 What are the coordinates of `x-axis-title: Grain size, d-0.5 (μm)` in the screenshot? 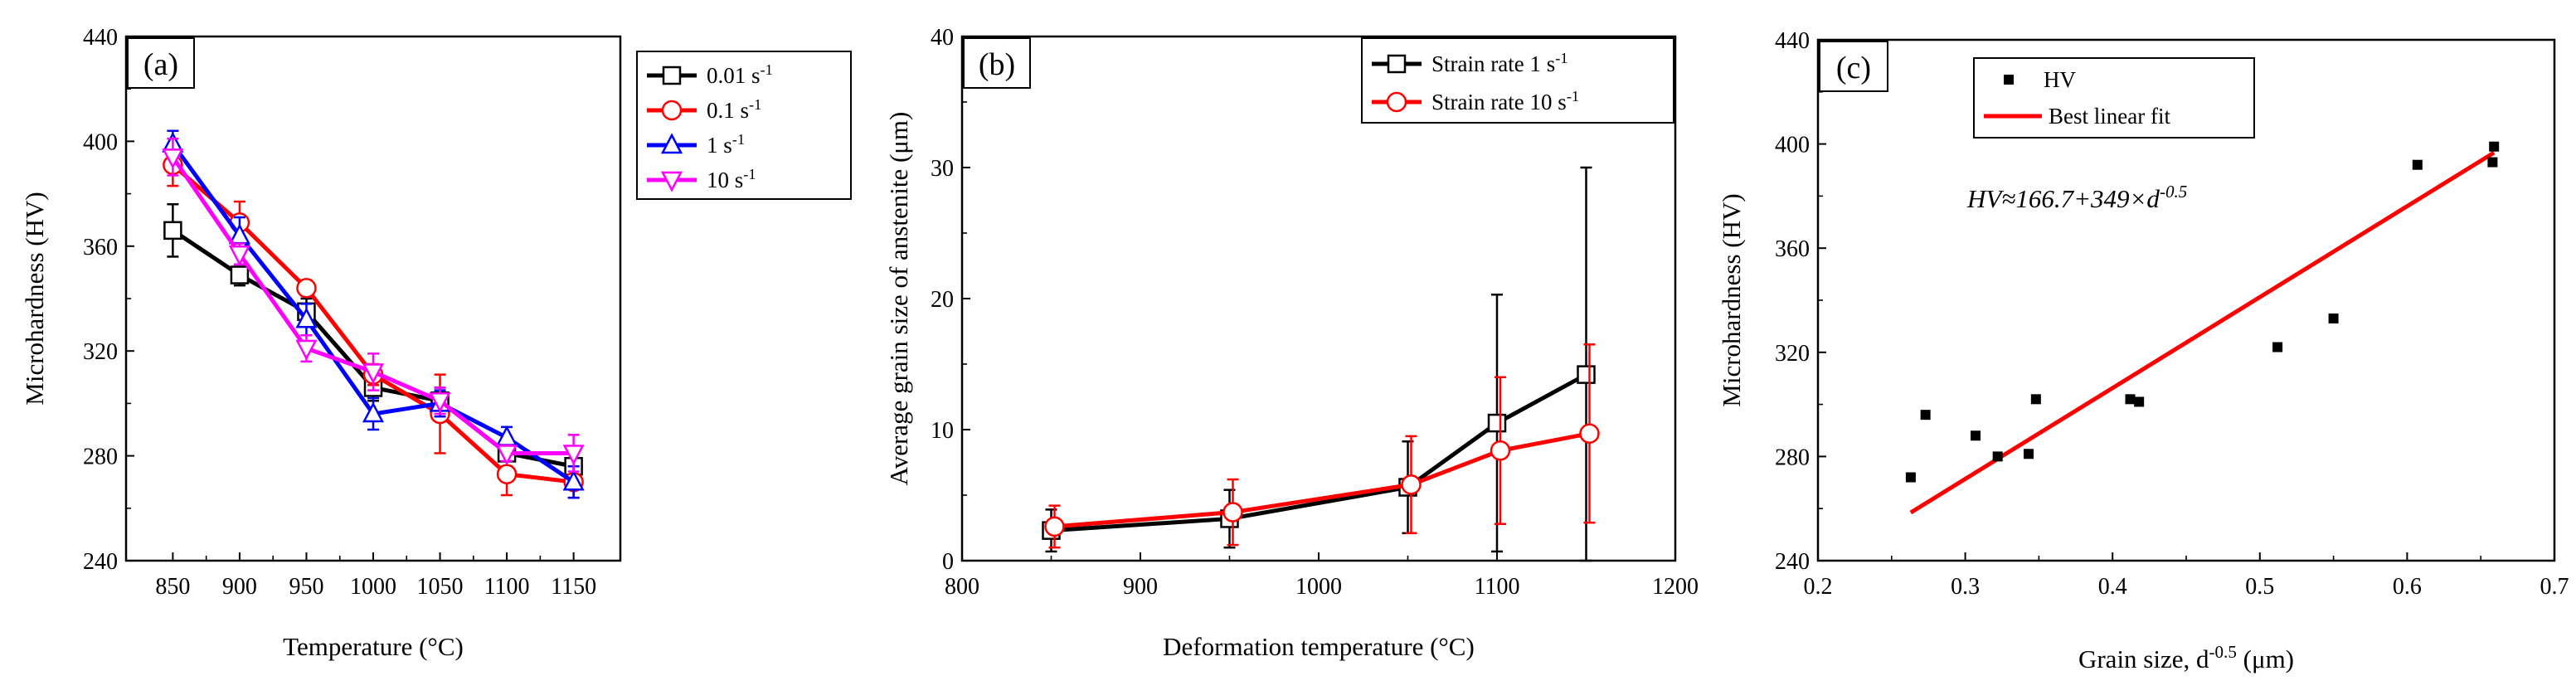 It's located at (2186, 657).